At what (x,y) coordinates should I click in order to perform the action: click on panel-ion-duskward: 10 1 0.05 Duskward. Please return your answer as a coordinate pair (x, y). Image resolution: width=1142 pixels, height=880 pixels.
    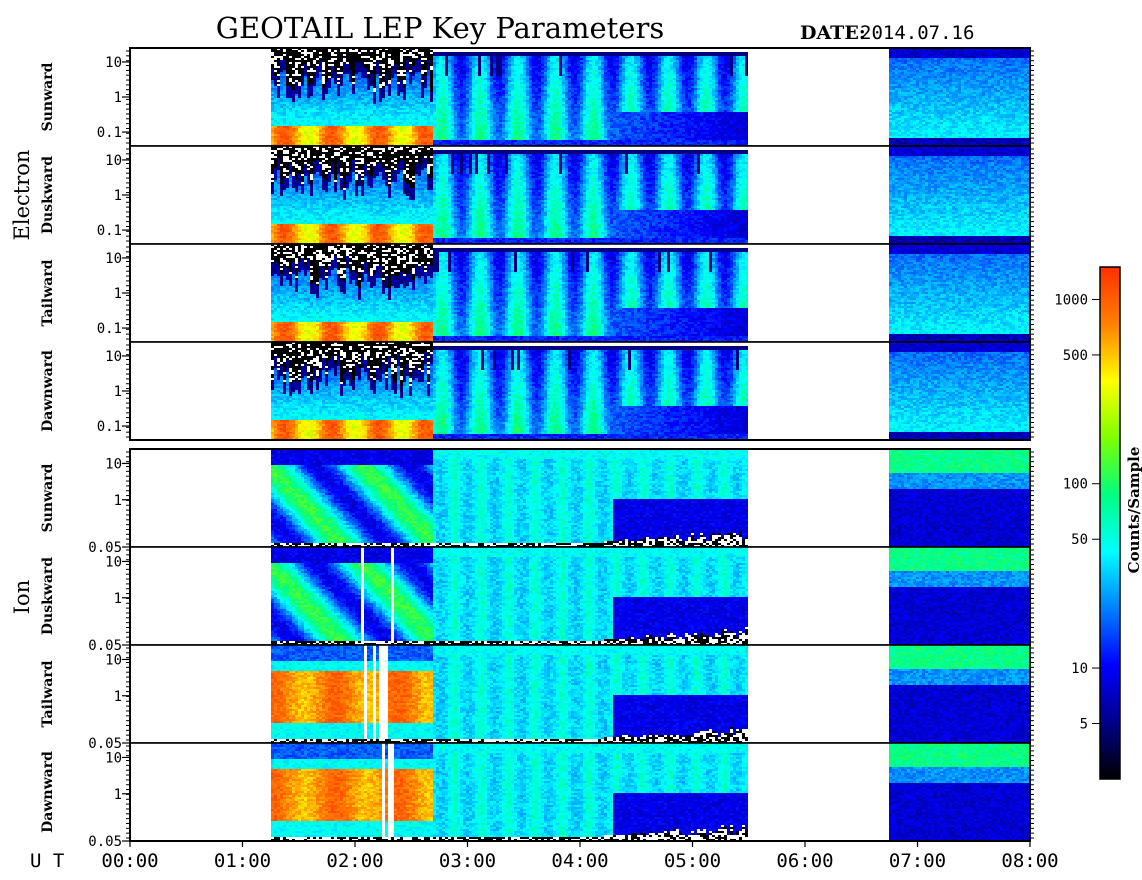
    Looking at the image, I should click on (537, 600).